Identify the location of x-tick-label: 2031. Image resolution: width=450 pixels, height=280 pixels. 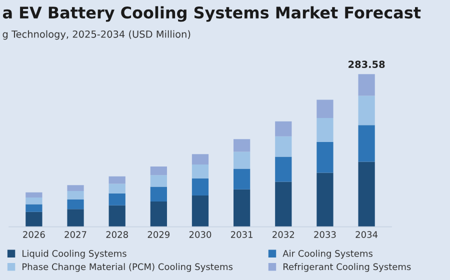
(241, 234).